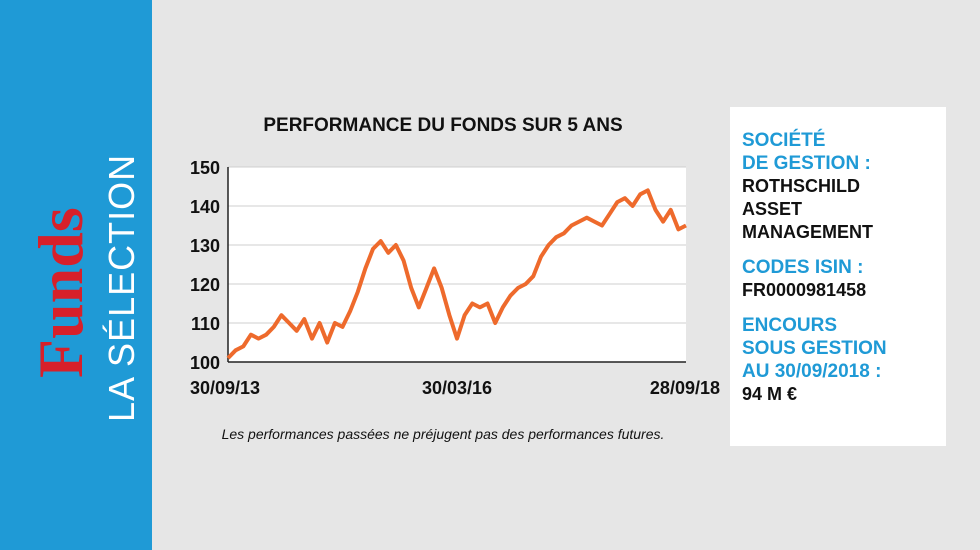 This screenshot has width=980, height=550. What do you see at coordinates (225, 388) in the screenshot?
I see `x-tick-label: 30/09/13` at bounding box center [225, 388].